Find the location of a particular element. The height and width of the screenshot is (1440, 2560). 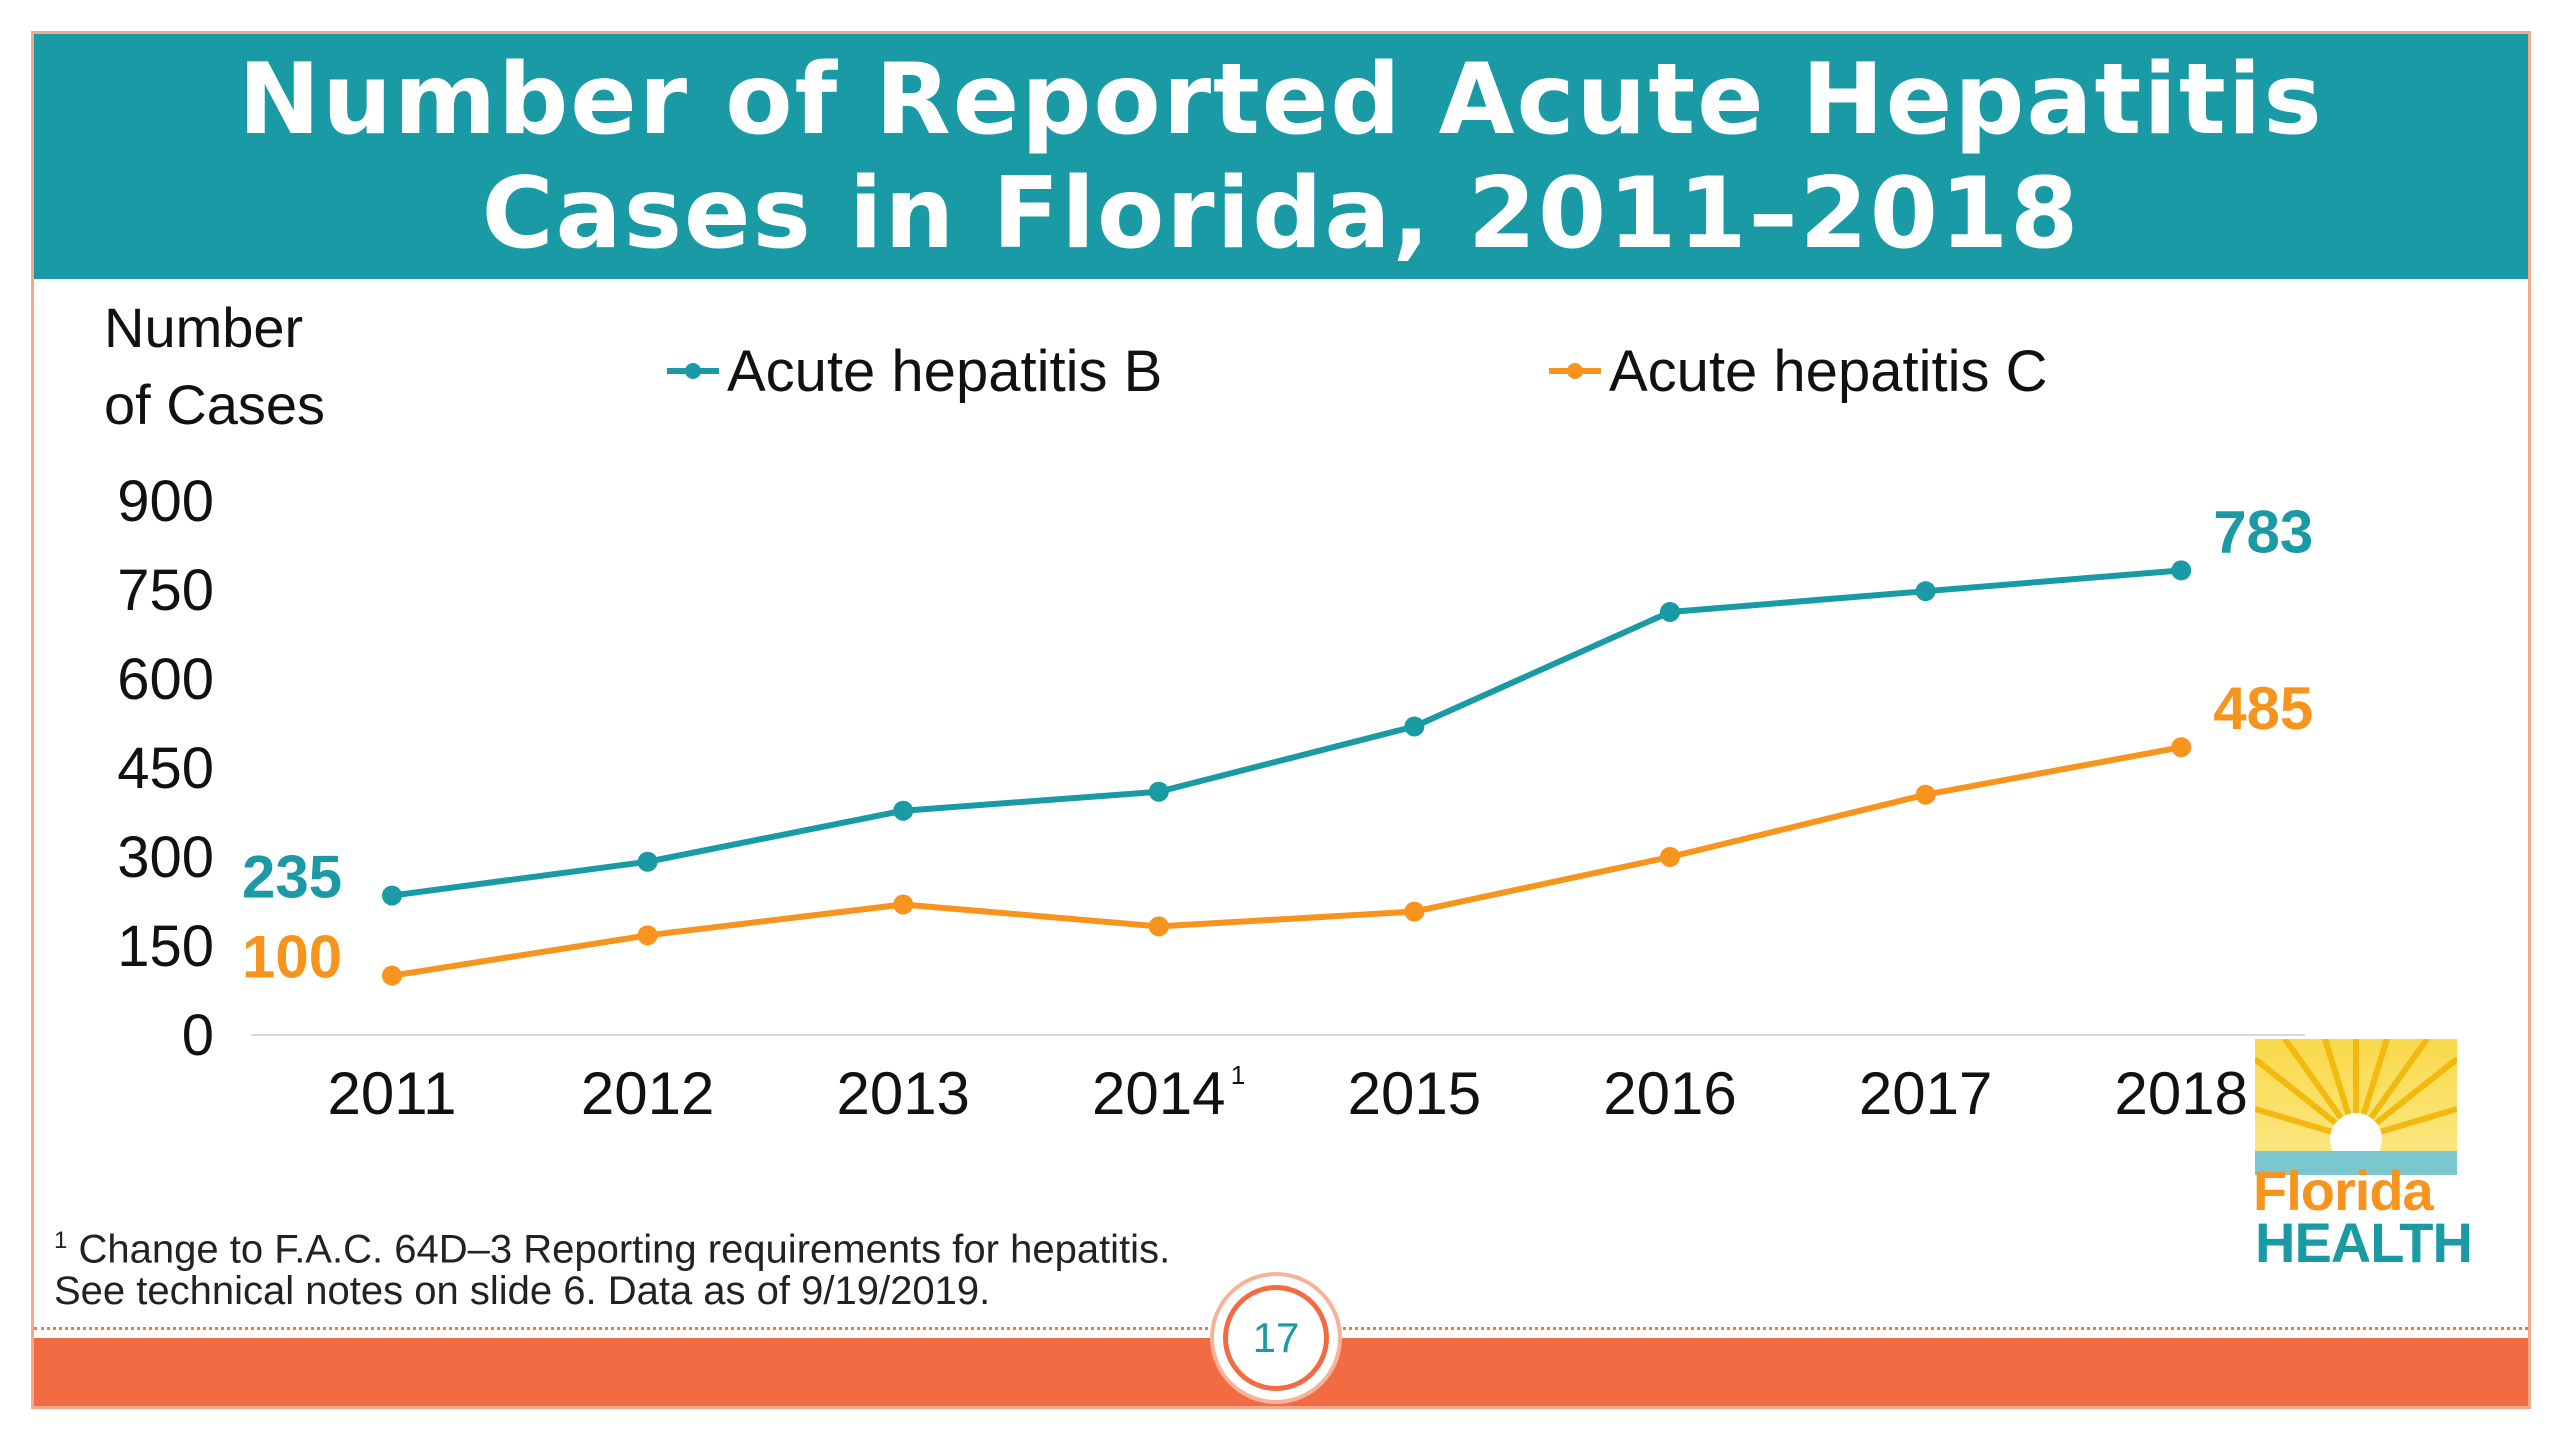

x-tick-label: 2014 is located at coordinates (1158, 1093).